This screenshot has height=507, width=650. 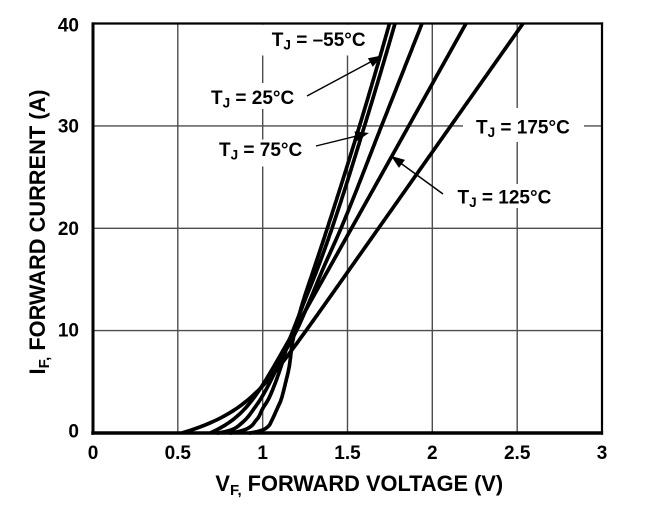 I want to click on svg-text: 30, so click(x=68, y=127).